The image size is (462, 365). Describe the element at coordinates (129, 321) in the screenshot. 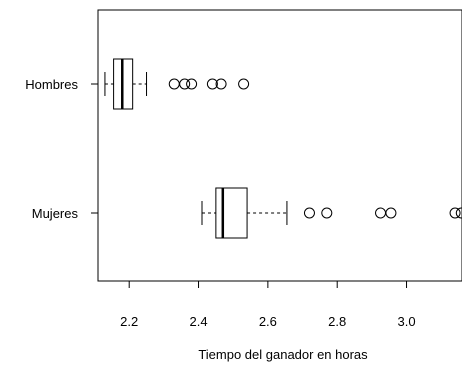

I see `x-tick-label: 2.2` at that location.